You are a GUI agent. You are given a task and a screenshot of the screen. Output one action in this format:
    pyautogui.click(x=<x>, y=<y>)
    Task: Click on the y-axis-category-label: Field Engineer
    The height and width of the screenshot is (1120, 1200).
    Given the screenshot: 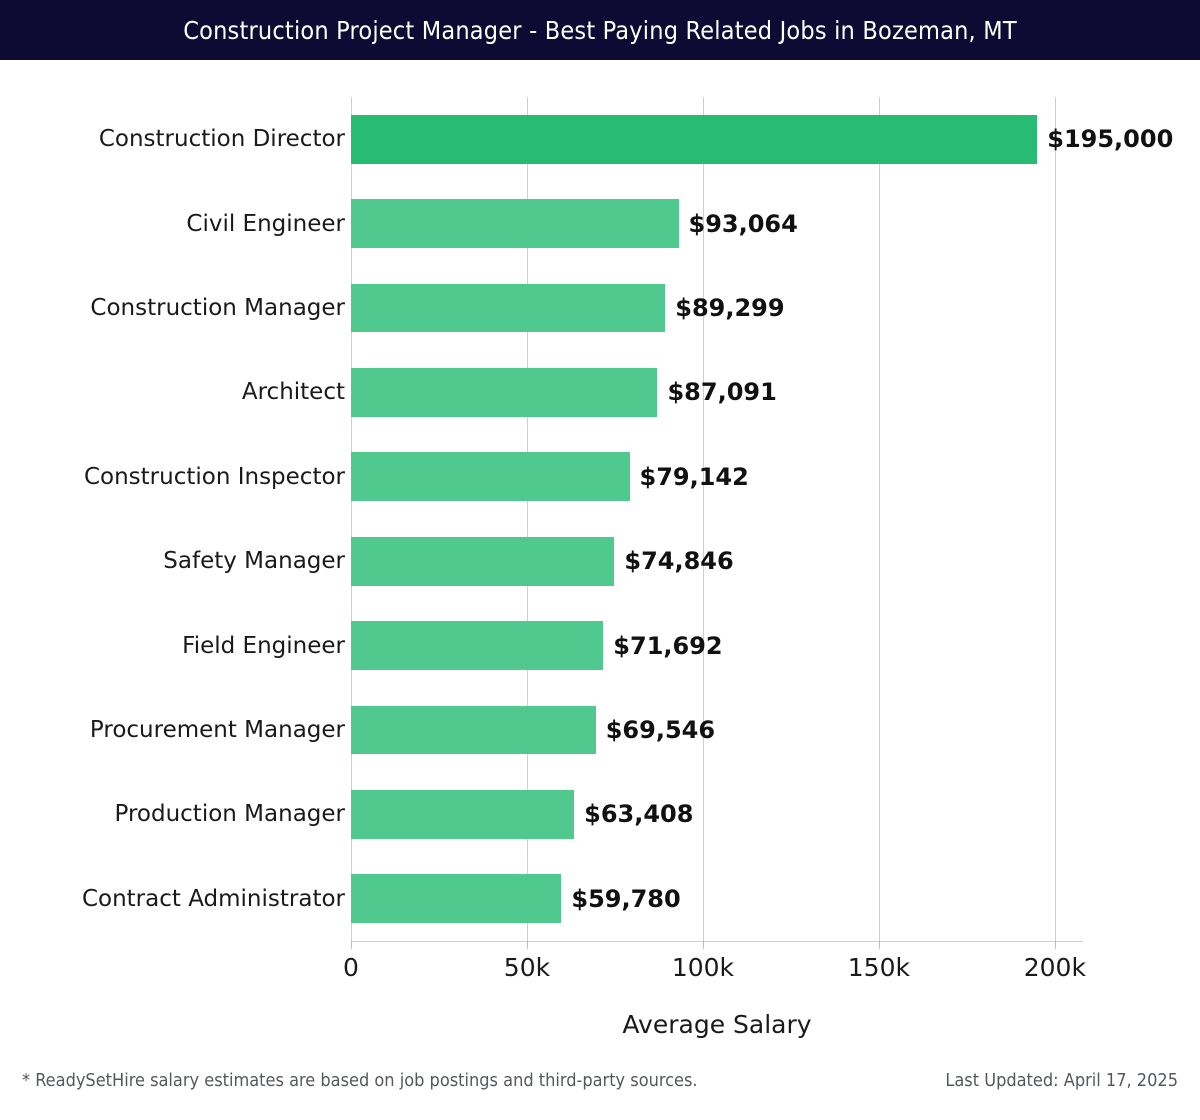 What is the action you would take?
    pyautogui.click(x=172, y=645)
    